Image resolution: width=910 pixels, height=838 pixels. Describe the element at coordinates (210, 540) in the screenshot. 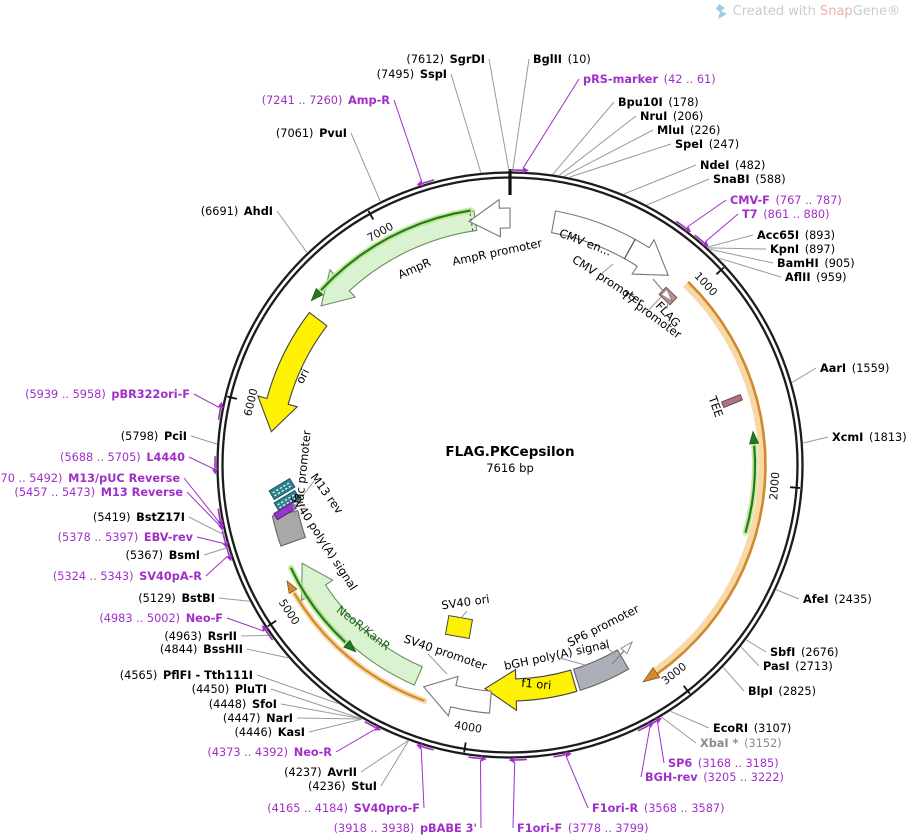

I see `site-leader-ebv-rev` at that location.